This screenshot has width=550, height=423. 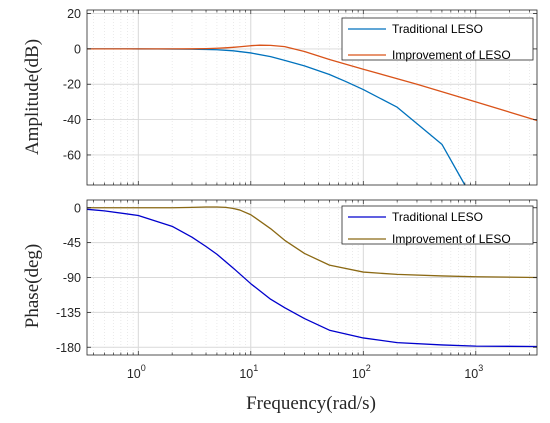 What do you see at coordinates (275, 5) in the screenshot?
I see `plot-top-margin` at bounding box center [275, 5].